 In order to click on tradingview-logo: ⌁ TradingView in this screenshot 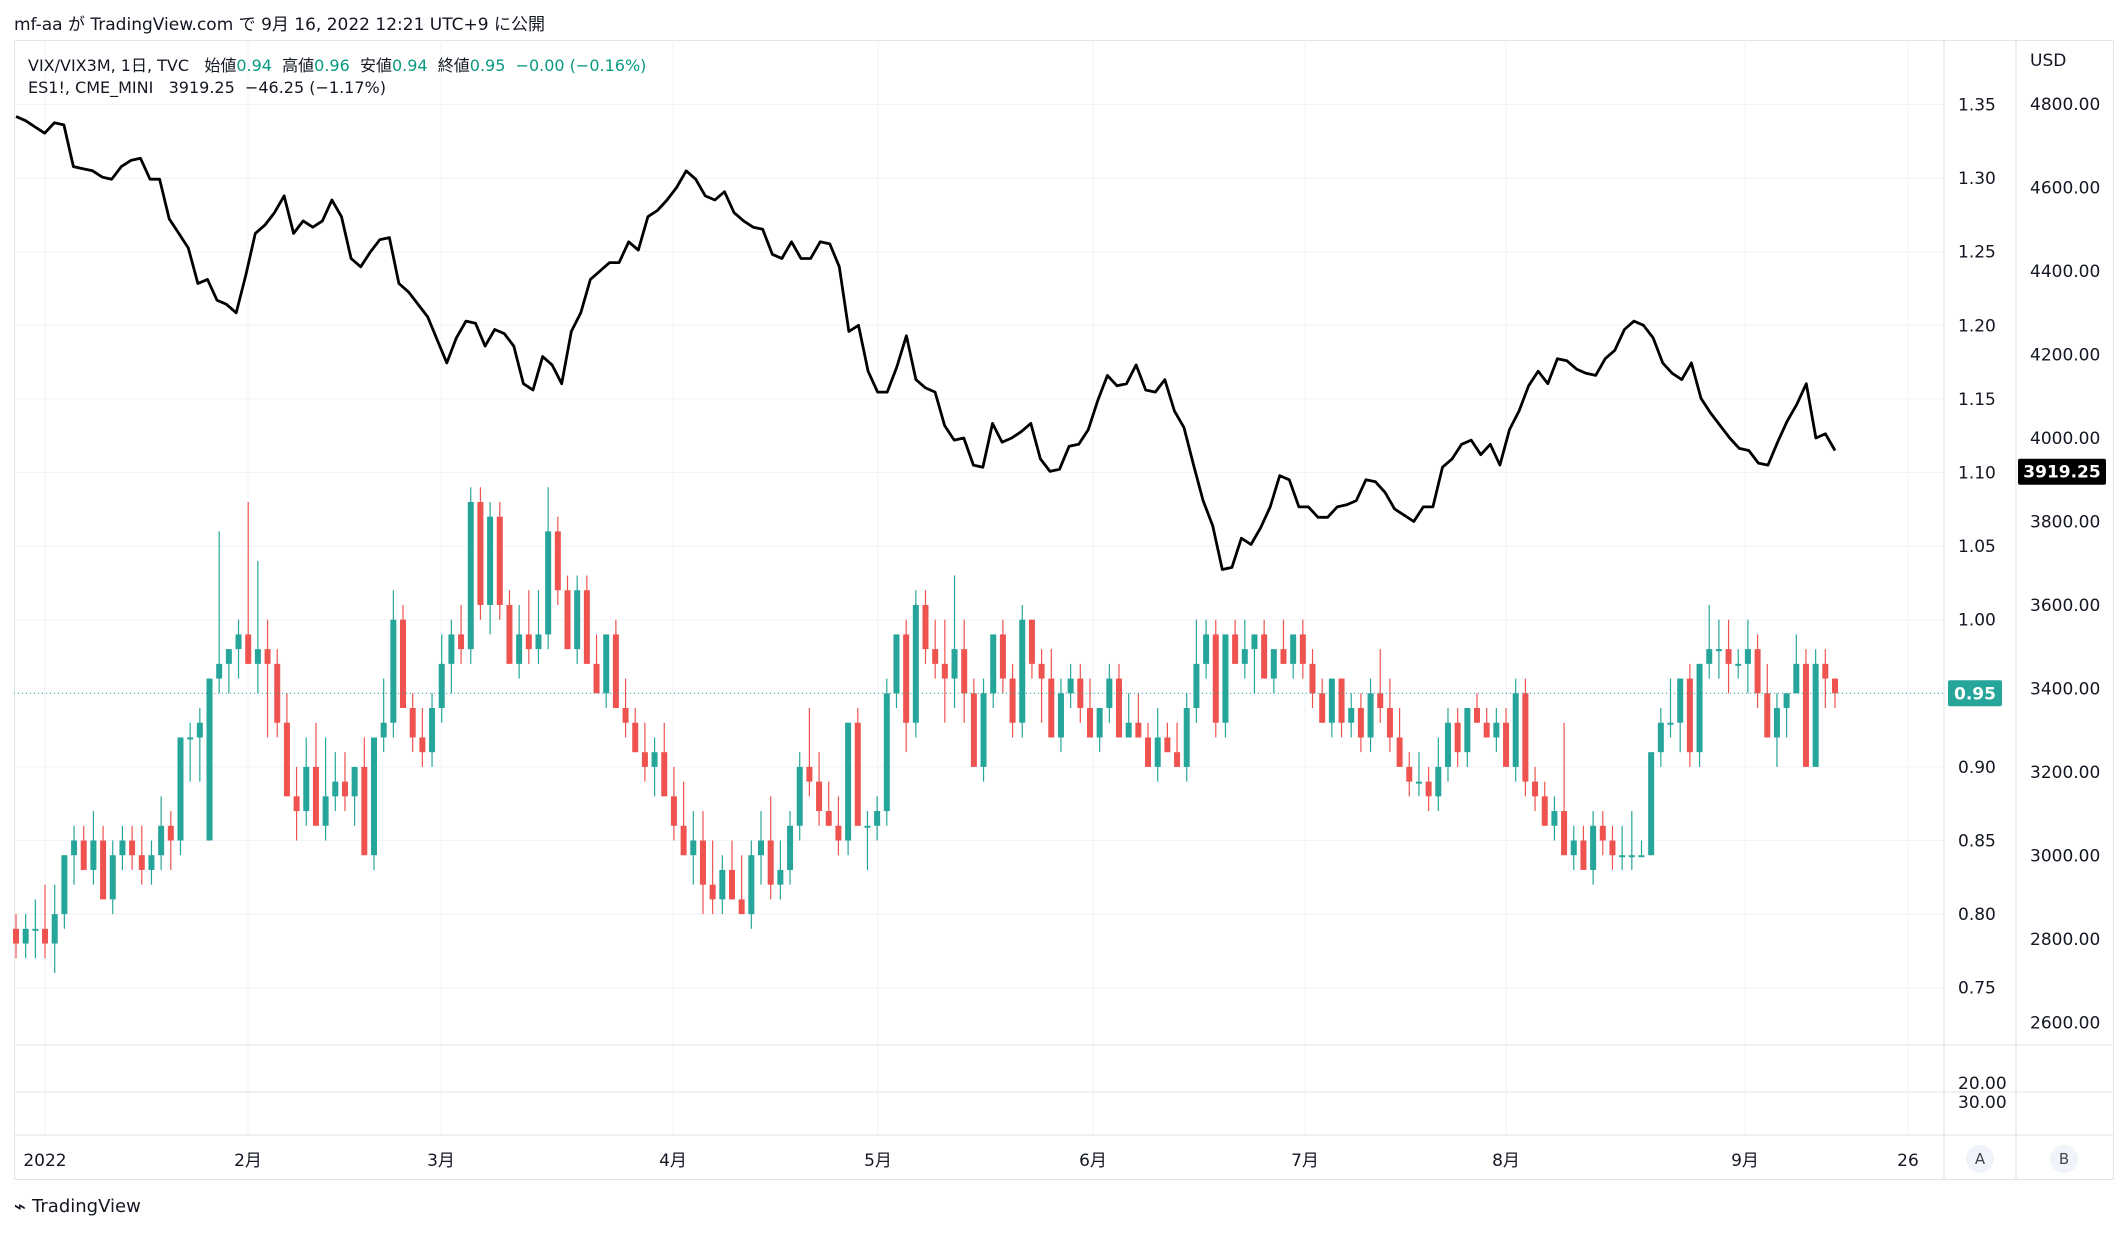, I will do `click(77, 1206)`.